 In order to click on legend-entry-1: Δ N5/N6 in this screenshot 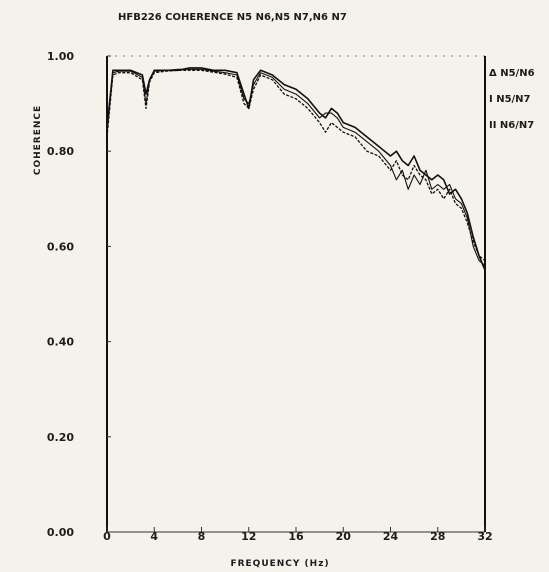, I will do `click(512, 73)`.